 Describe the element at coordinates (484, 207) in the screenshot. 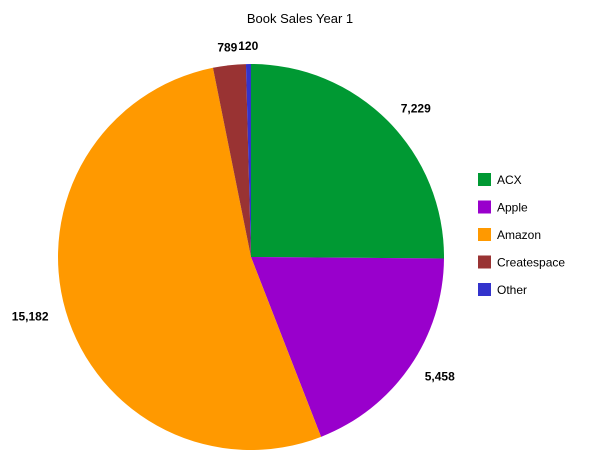

I see `legend-swatch-apple` at that location.